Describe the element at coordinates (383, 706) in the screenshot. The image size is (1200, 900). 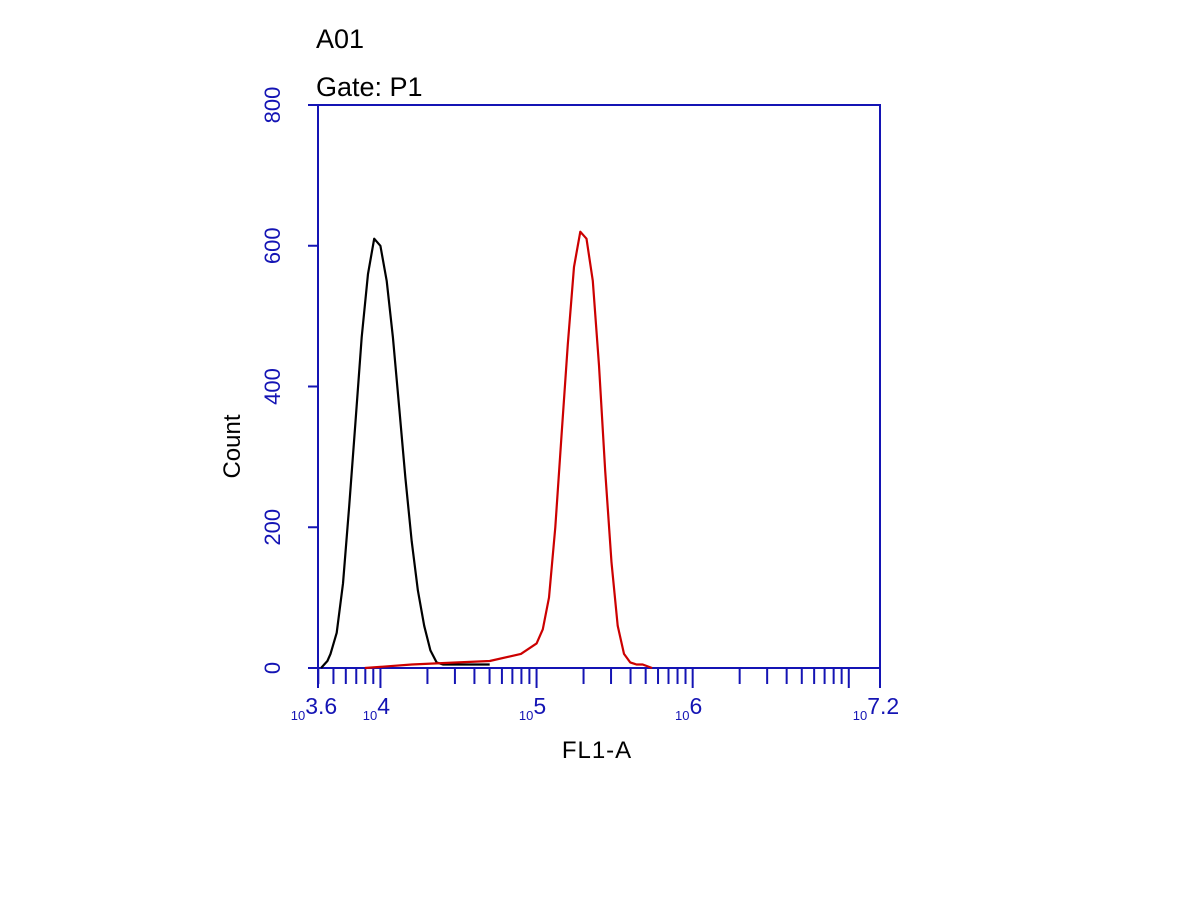
I see `x-tick-power: 4` at that location.